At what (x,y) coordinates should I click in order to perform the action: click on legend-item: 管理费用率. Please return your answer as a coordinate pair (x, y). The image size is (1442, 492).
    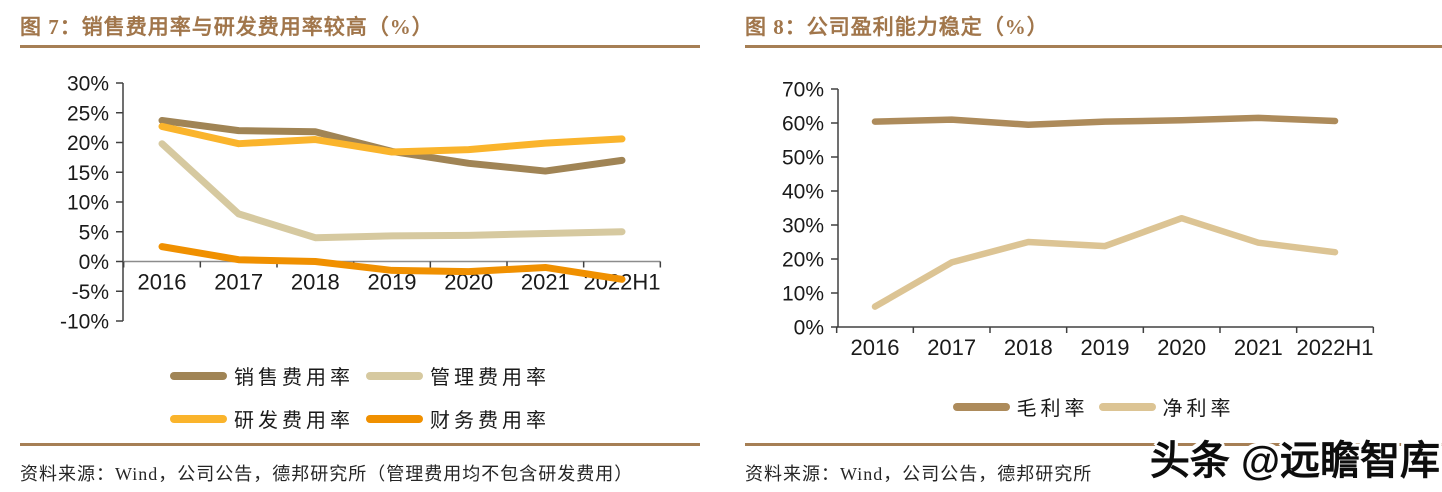
    Looking at the image, I should click on (458, 375).